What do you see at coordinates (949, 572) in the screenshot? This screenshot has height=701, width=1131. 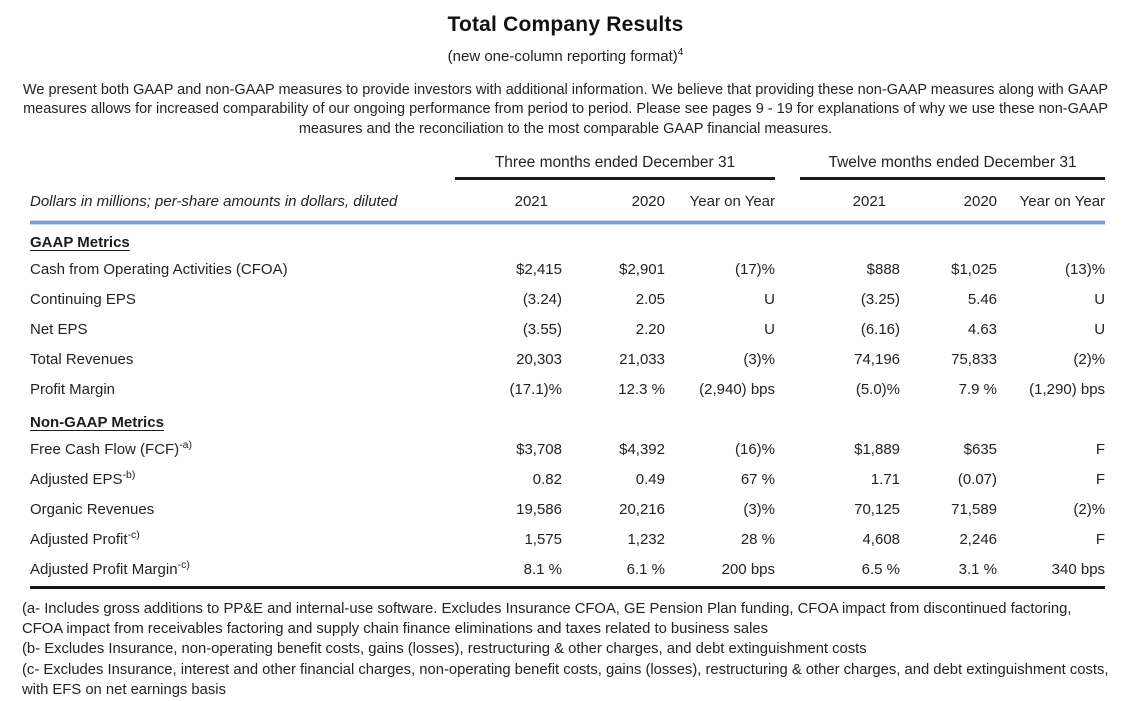 I see `cell-y-2020: 3.1 %` at bounding box center [949, 572].